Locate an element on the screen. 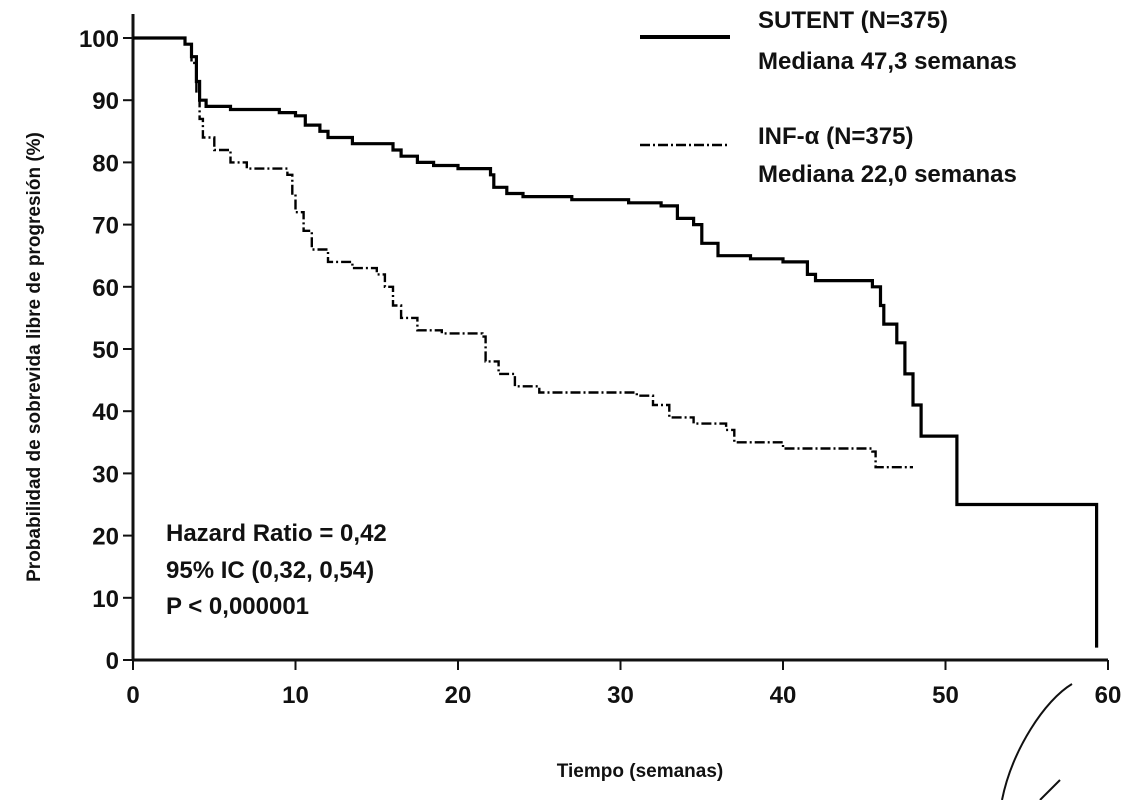  y-tick-label: 50 is located at coordinates (105, 350).